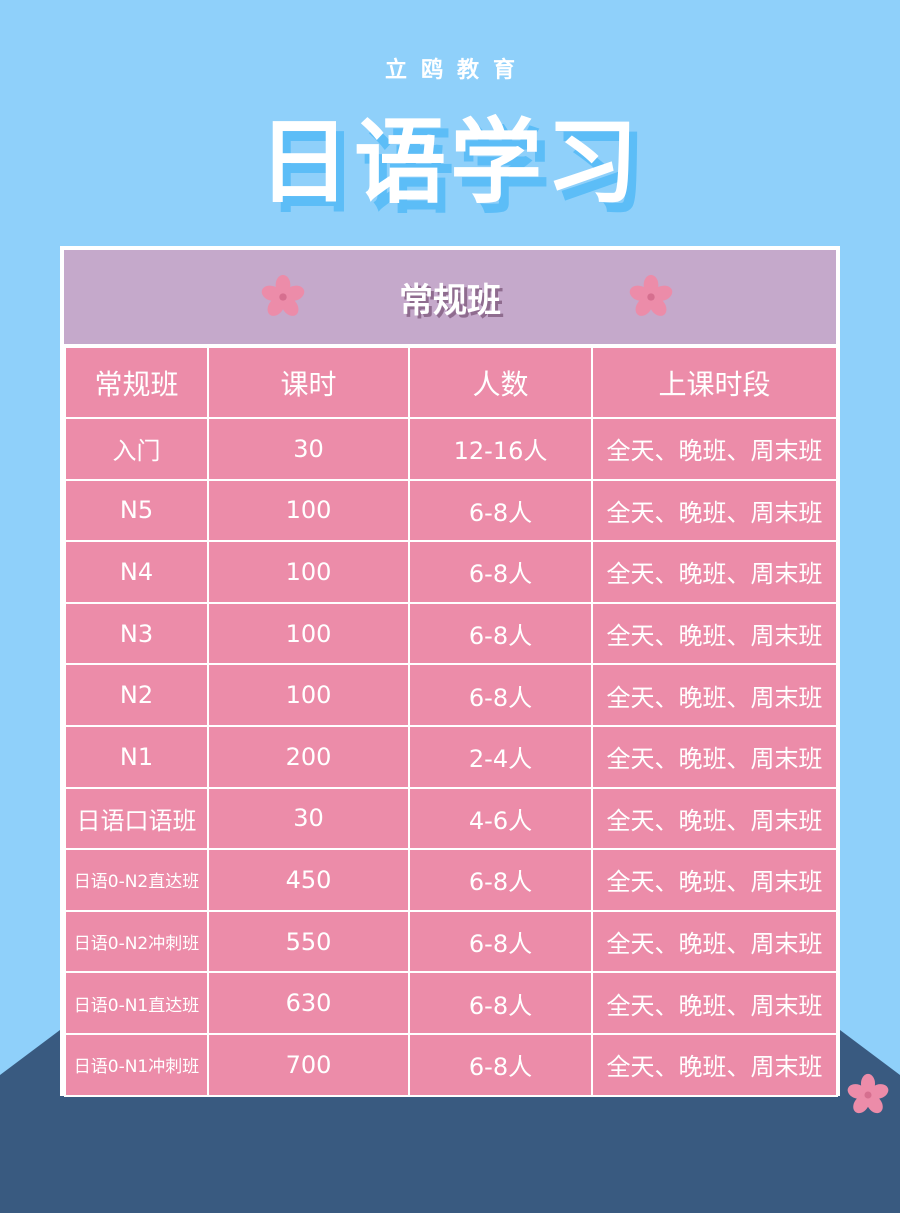 This screenshot has height=1213, width=900. I want to click on table-row: N3 100 6-8人 全天、晚班、周末班, so click(451, 633).